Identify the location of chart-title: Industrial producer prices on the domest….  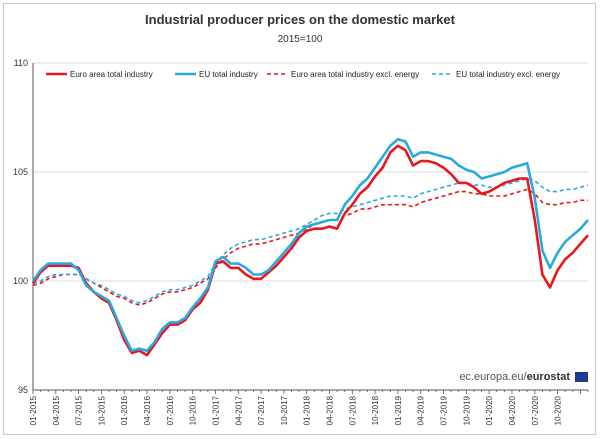
(300, 19).